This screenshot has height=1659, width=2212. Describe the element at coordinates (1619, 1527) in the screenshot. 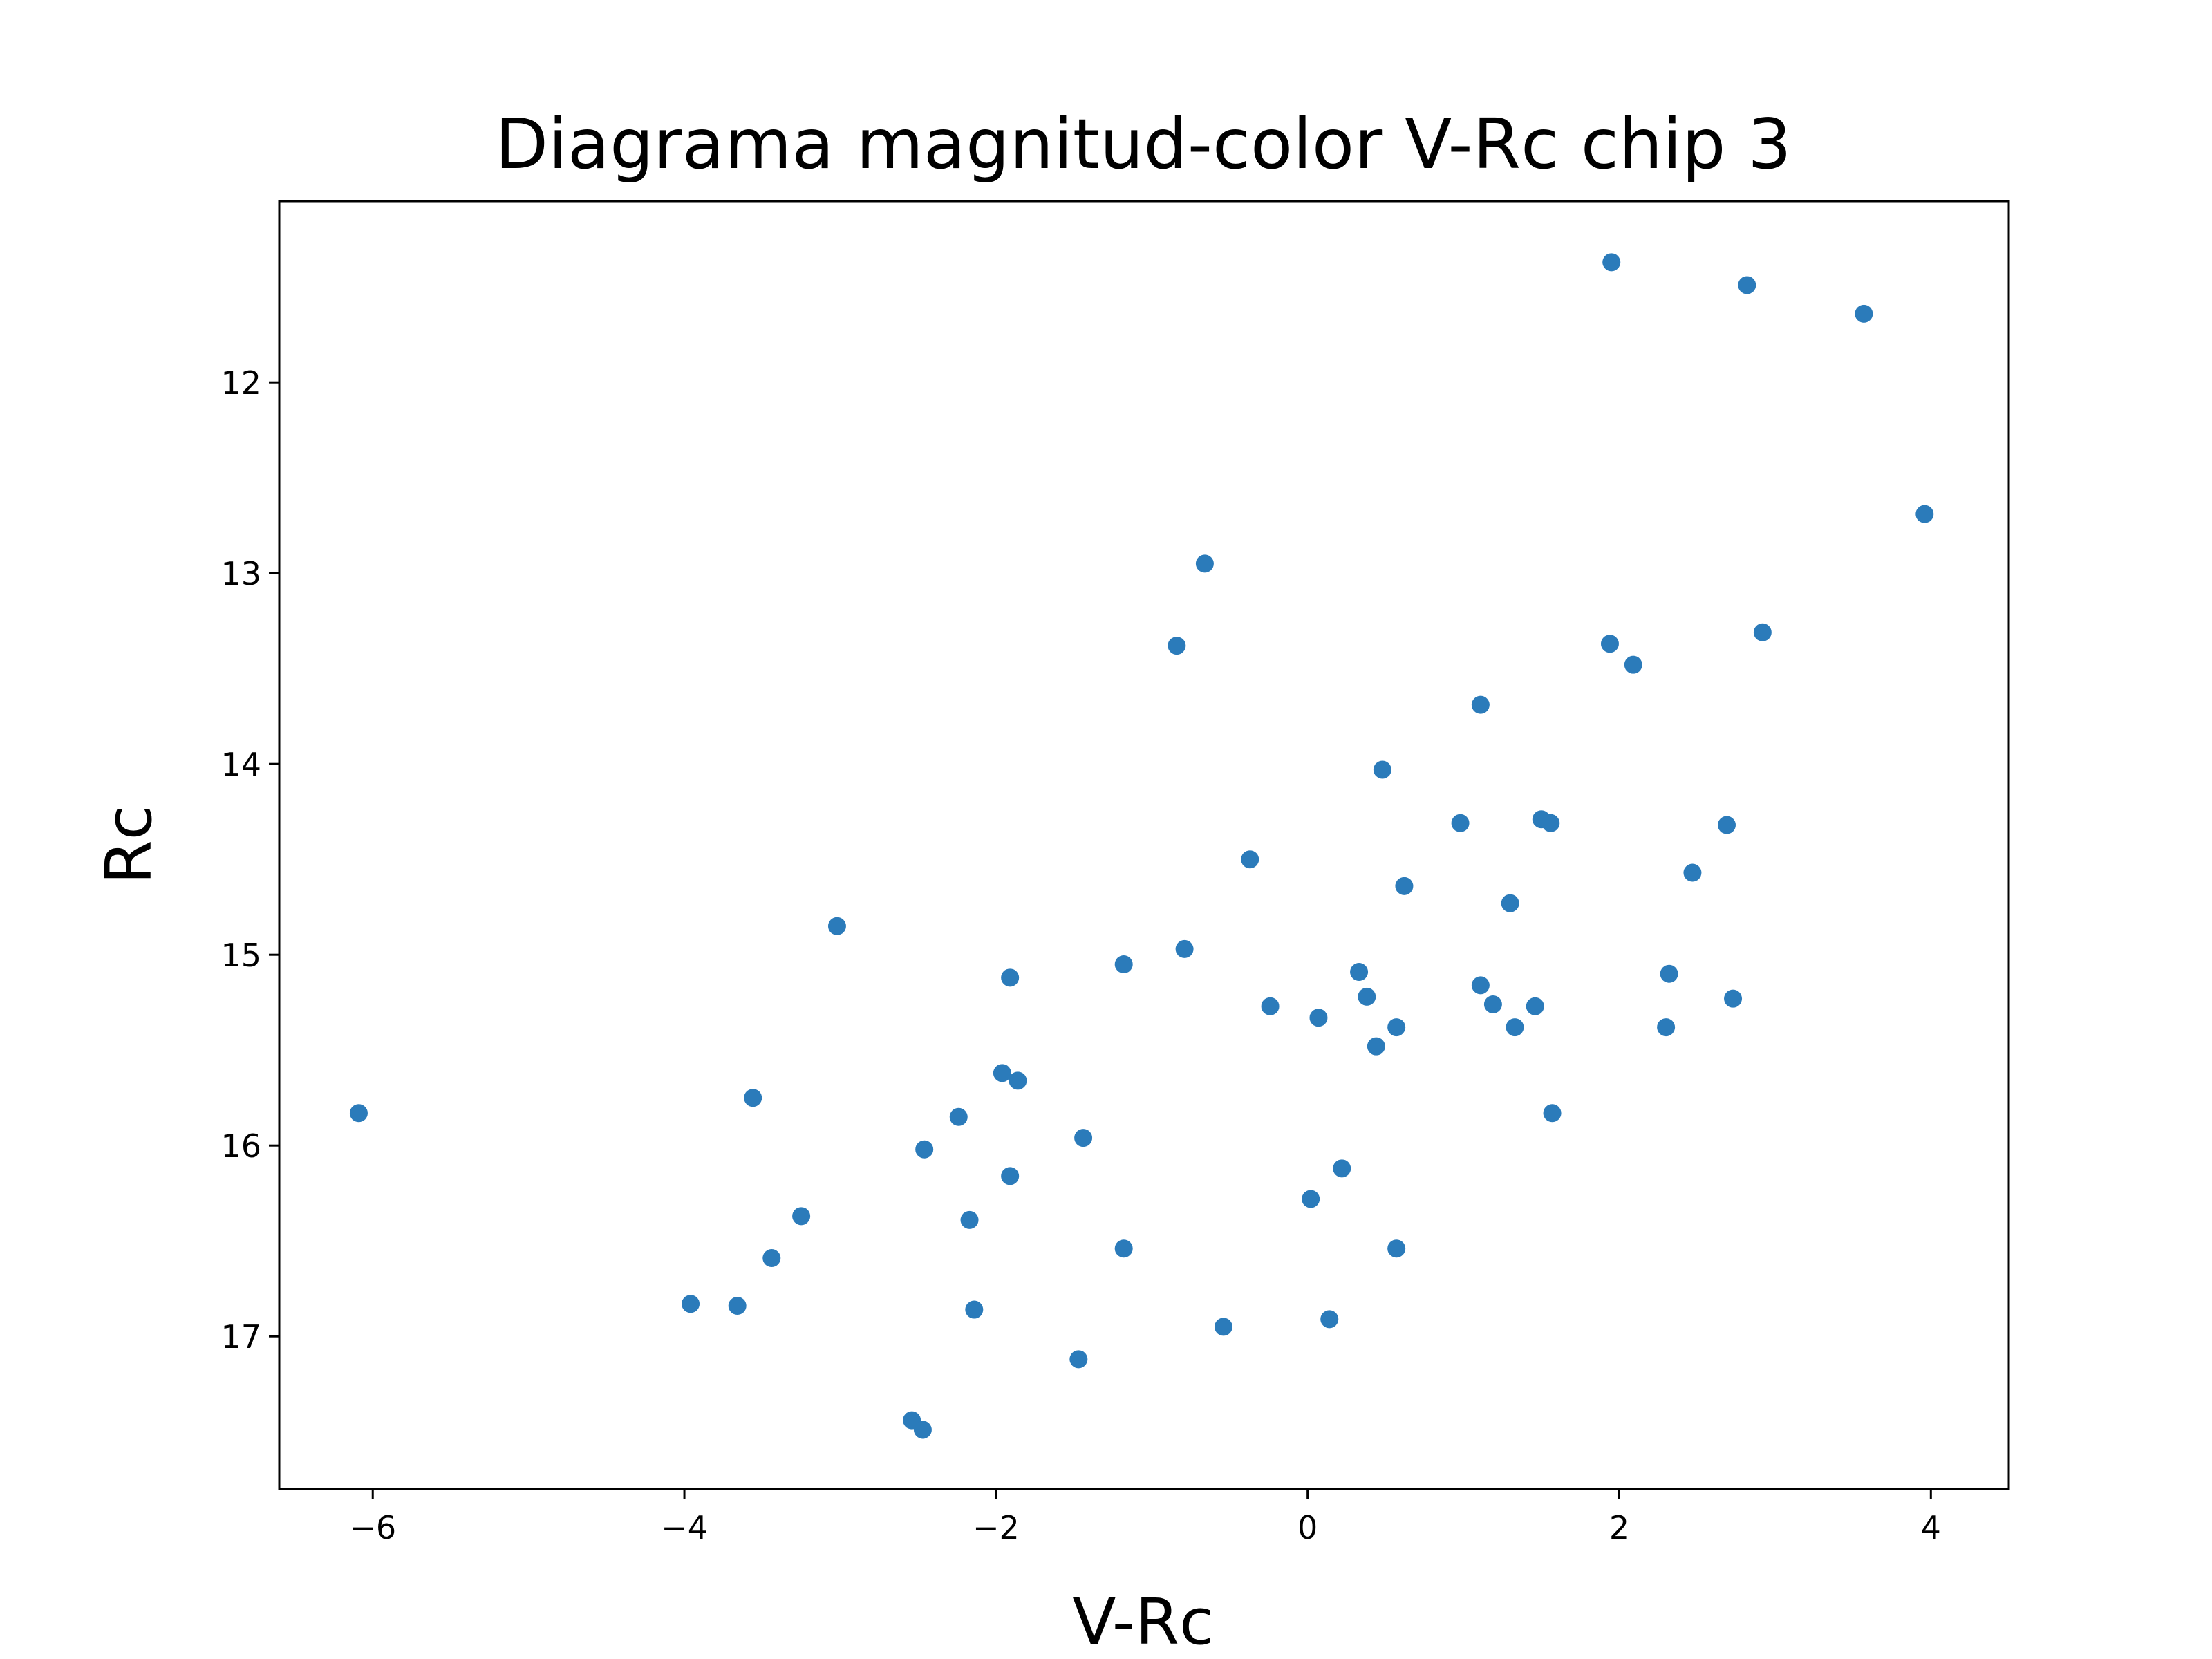

I see `x-tick-label: 2` at that location.